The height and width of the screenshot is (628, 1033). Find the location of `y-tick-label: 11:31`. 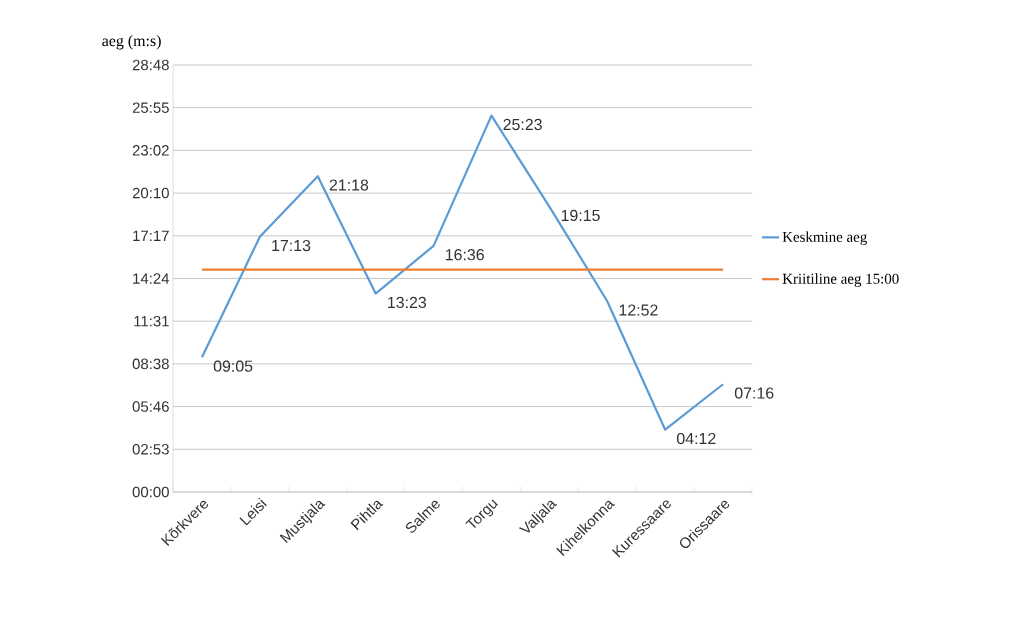

y-tick-label: 11:31 is located at coordinates (151, 321).